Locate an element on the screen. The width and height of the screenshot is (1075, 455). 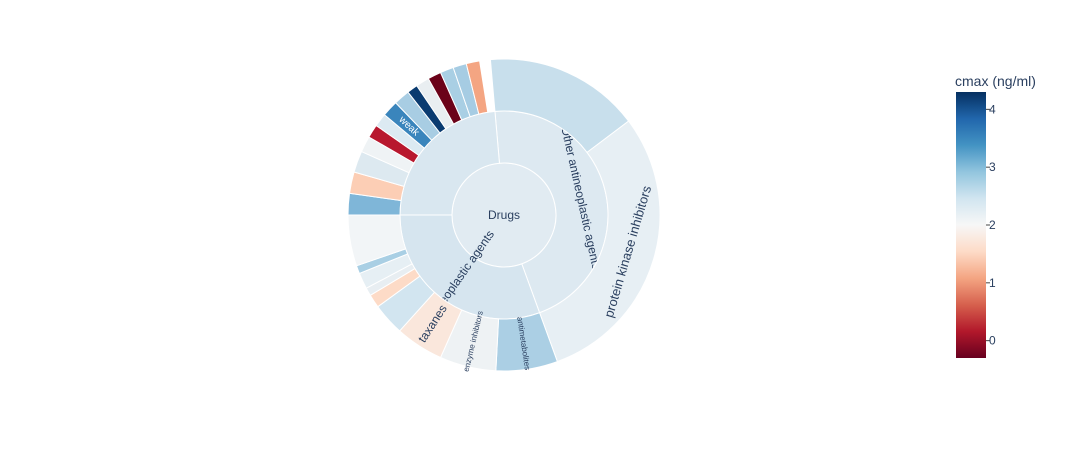
colorbar: cmax (ng/ml) 0 1 2 3 4 is located at coordinates (995, 215).